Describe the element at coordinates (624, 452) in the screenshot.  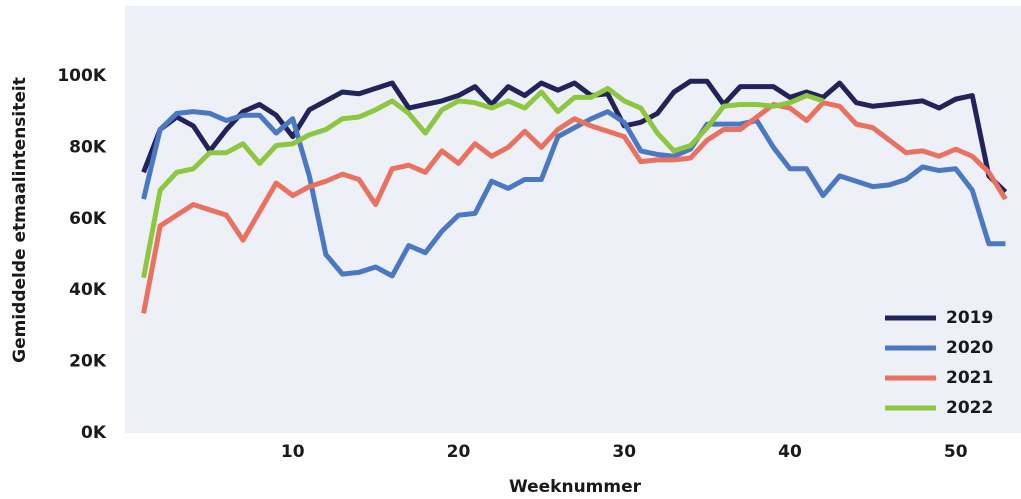
I see `x-tick-label: 30` at that location.